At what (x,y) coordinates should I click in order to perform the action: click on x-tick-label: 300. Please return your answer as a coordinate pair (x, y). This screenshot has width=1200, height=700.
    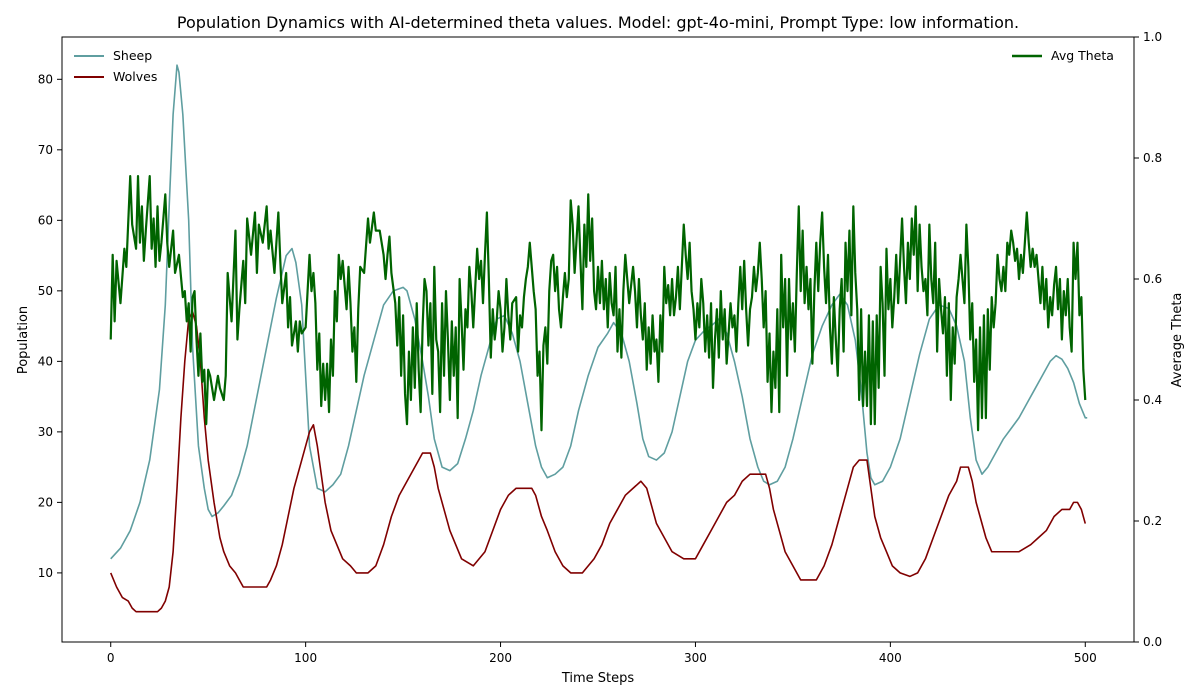
    Looking at the image, I should click on (695, 658).